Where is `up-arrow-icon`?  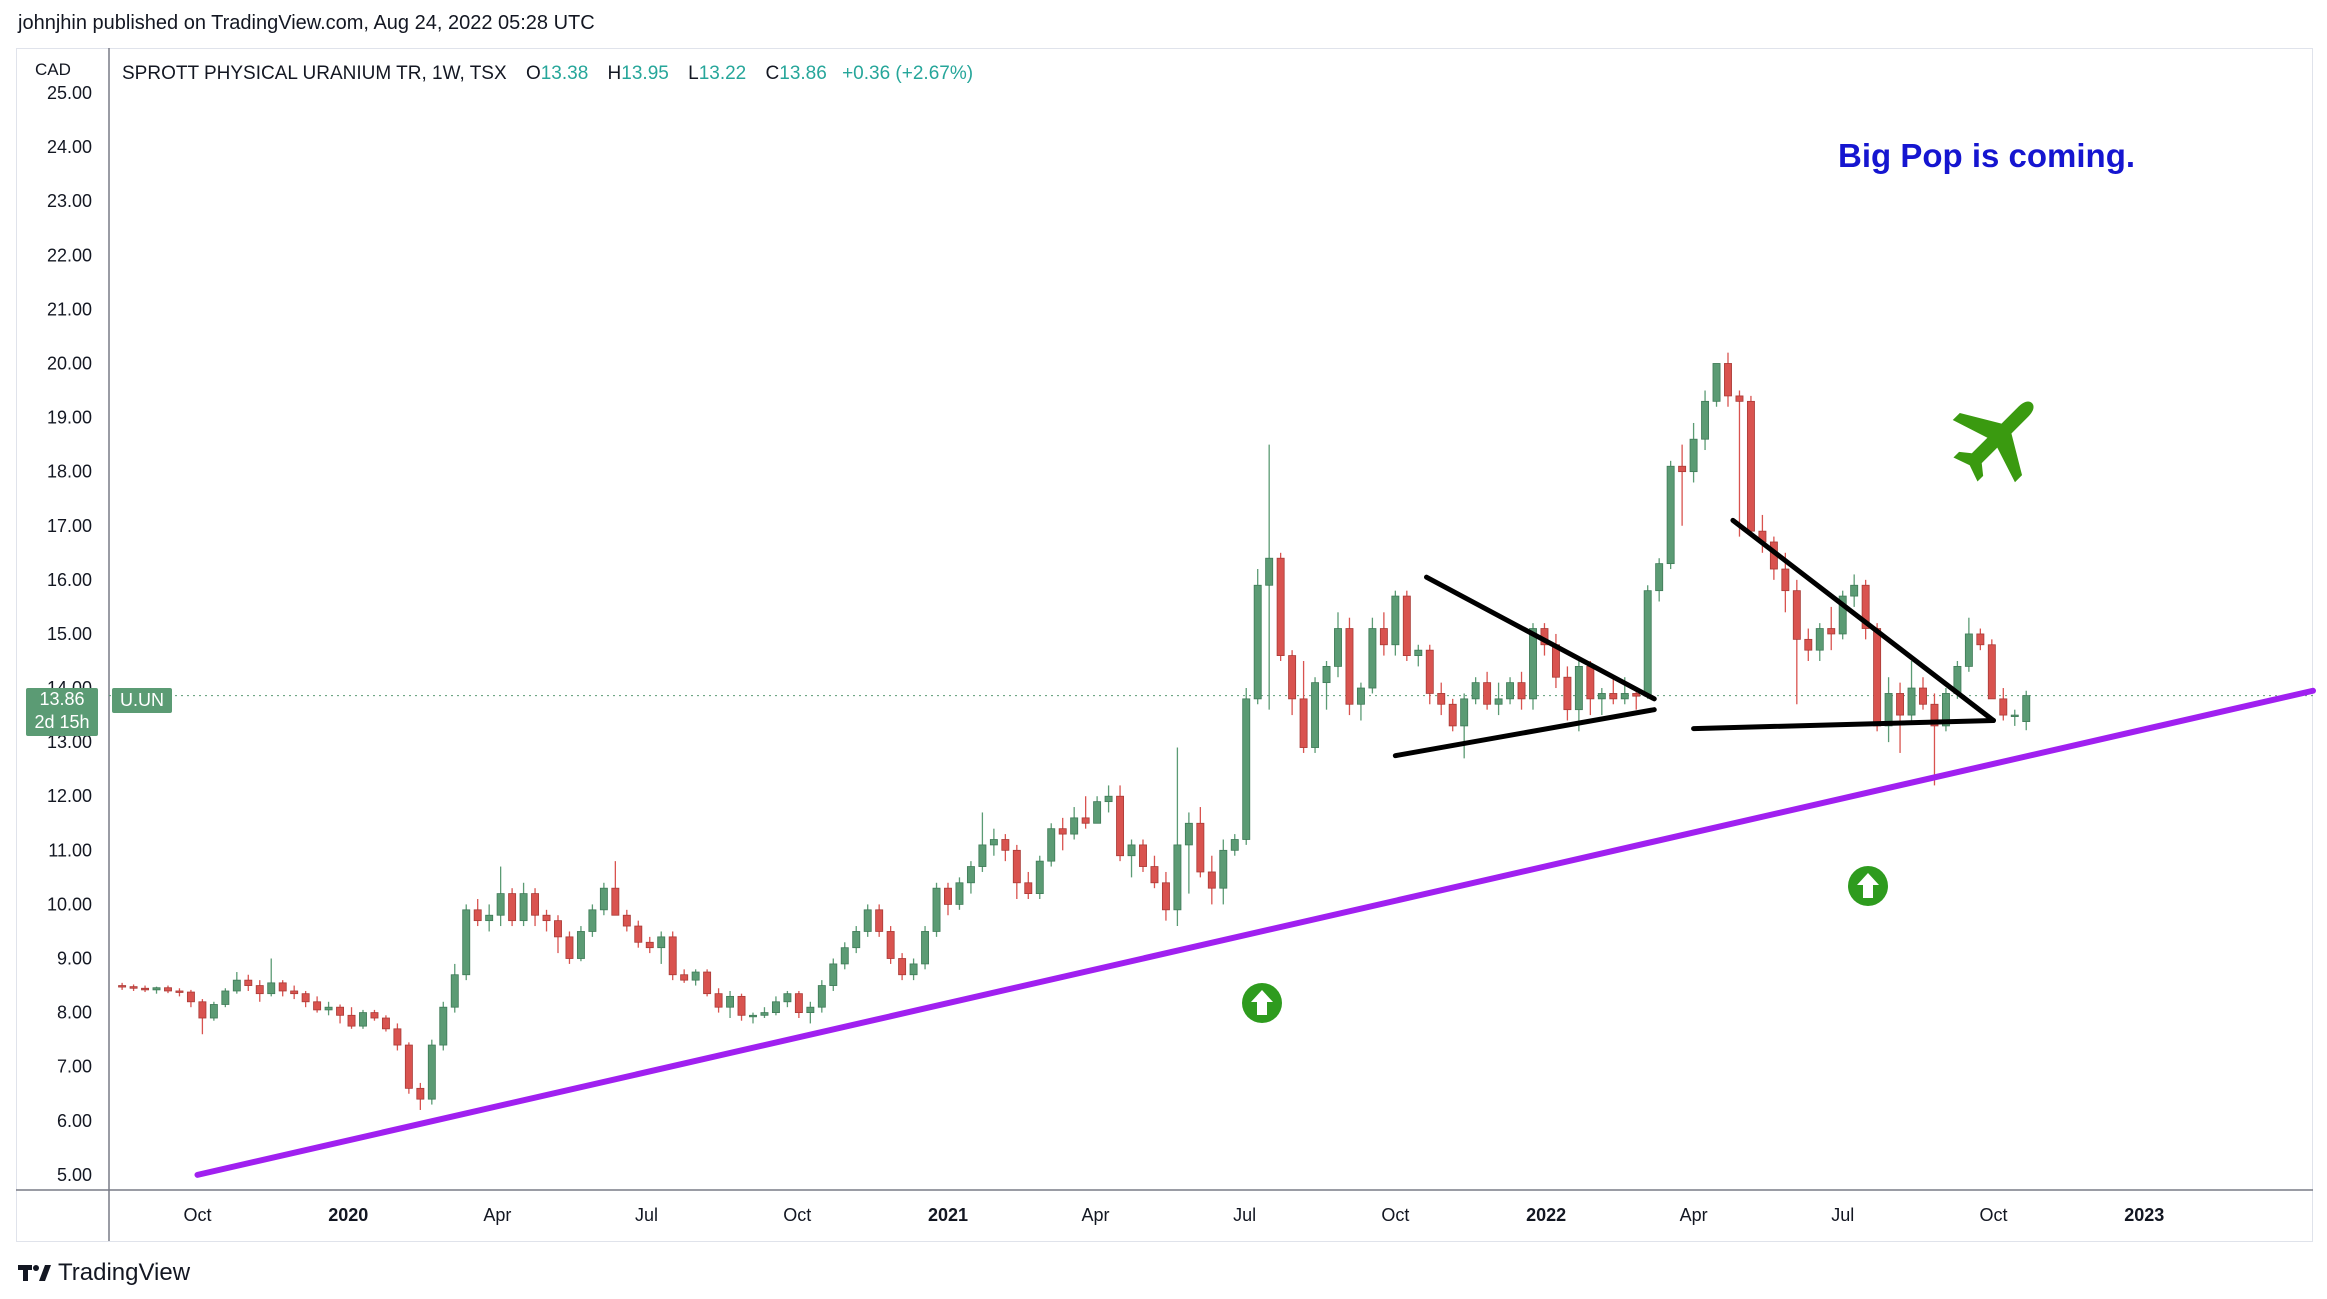
up-arrow-icon is located at coordinates (1262, 1003).